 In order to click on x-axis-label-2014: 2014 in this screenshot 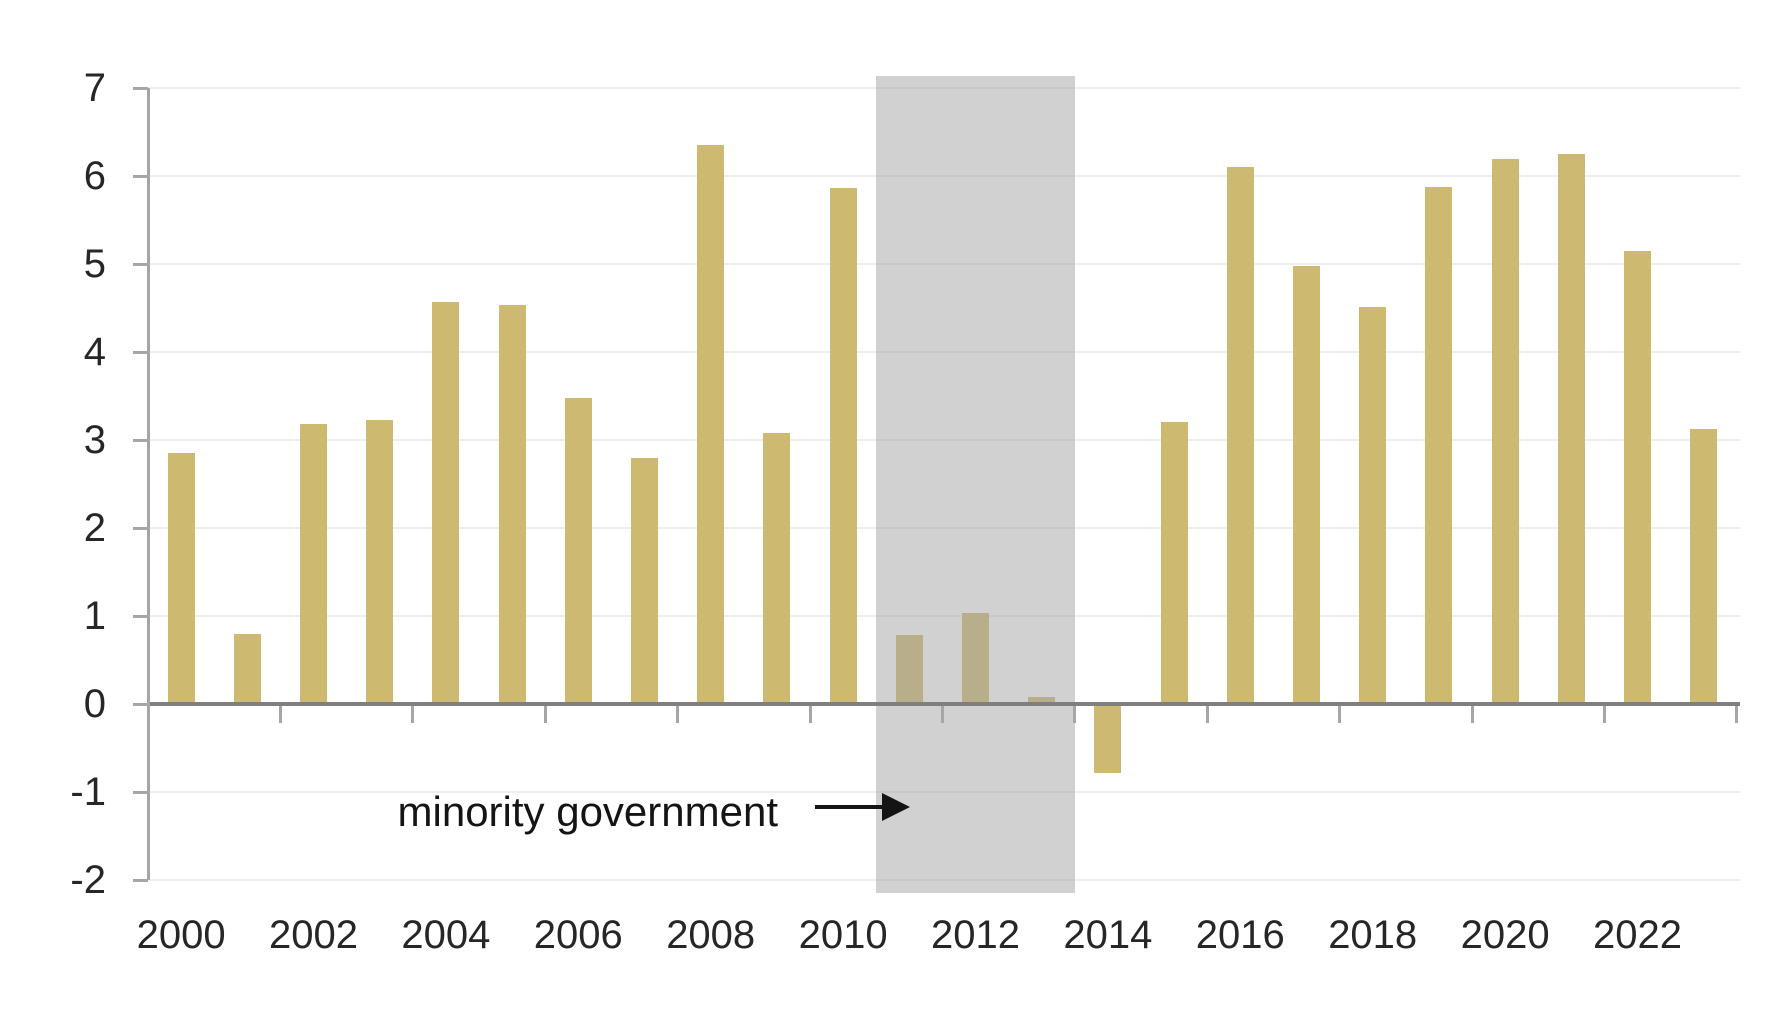, I will do `click(1108, 935)`.